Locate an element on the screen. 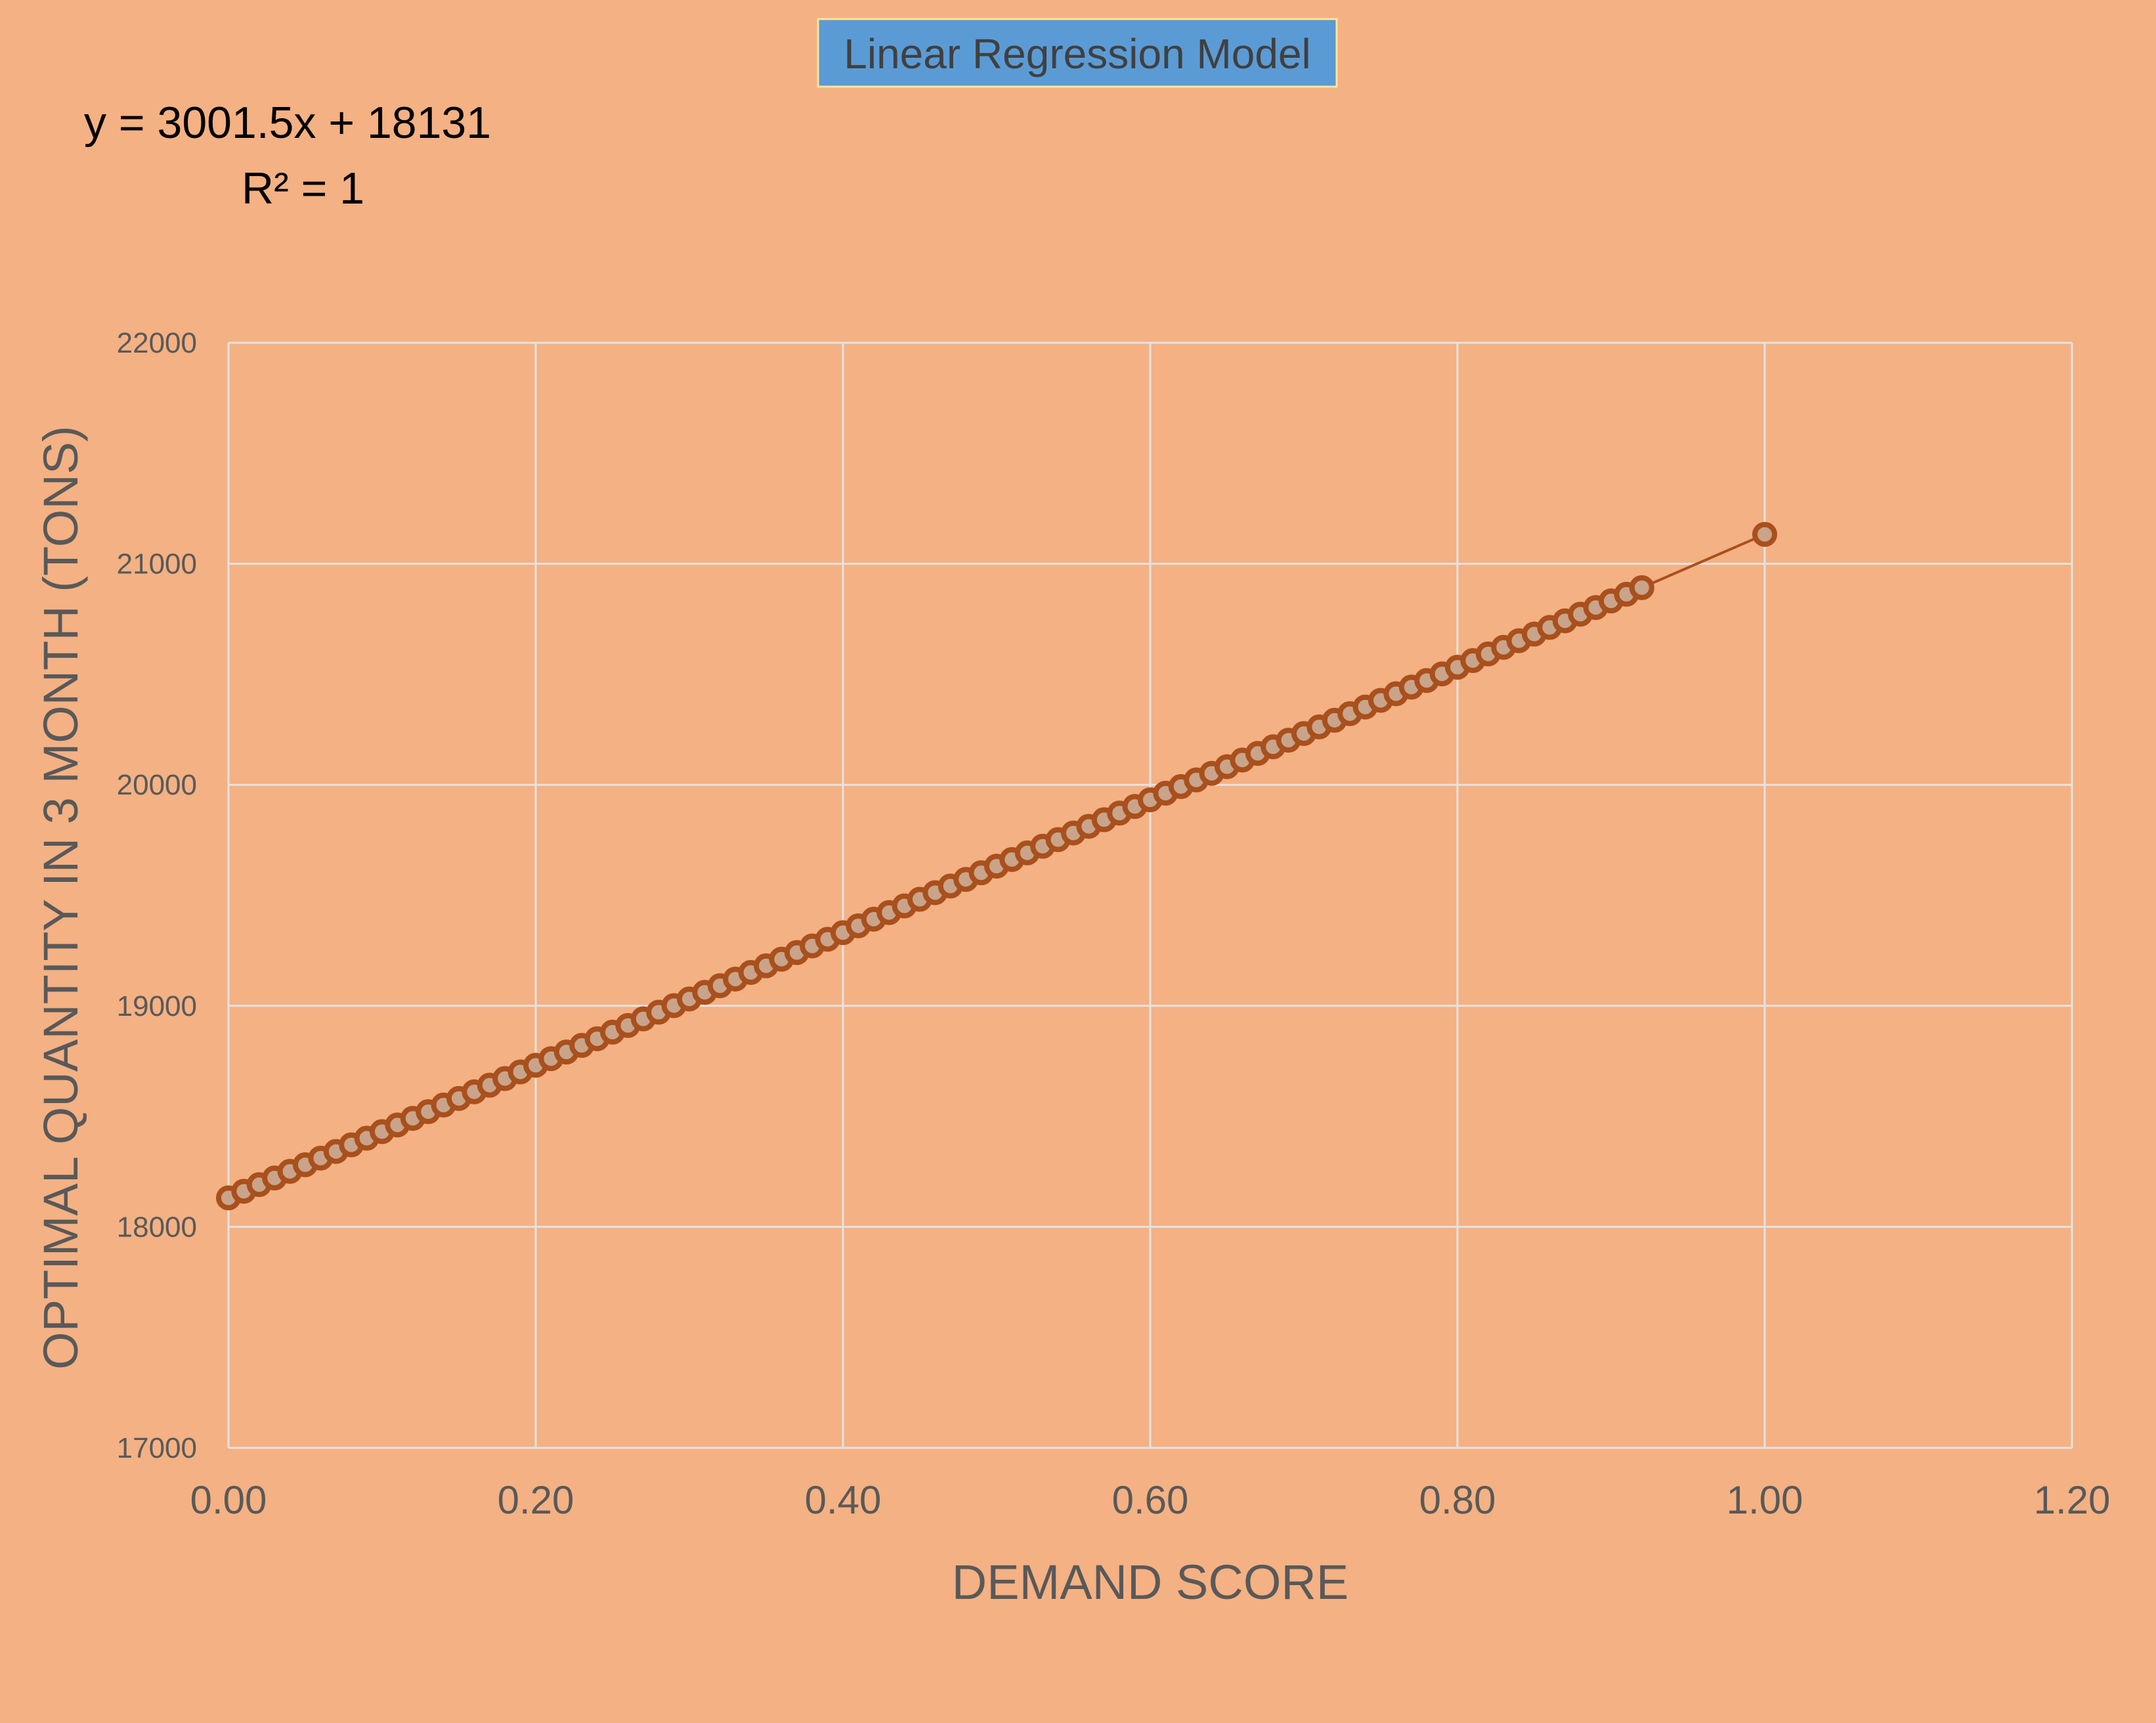 Image resolution: width=2156 pixels, height=1723 pixels. x-tick-label: 0.00 is located at coordinates (228, 1500).